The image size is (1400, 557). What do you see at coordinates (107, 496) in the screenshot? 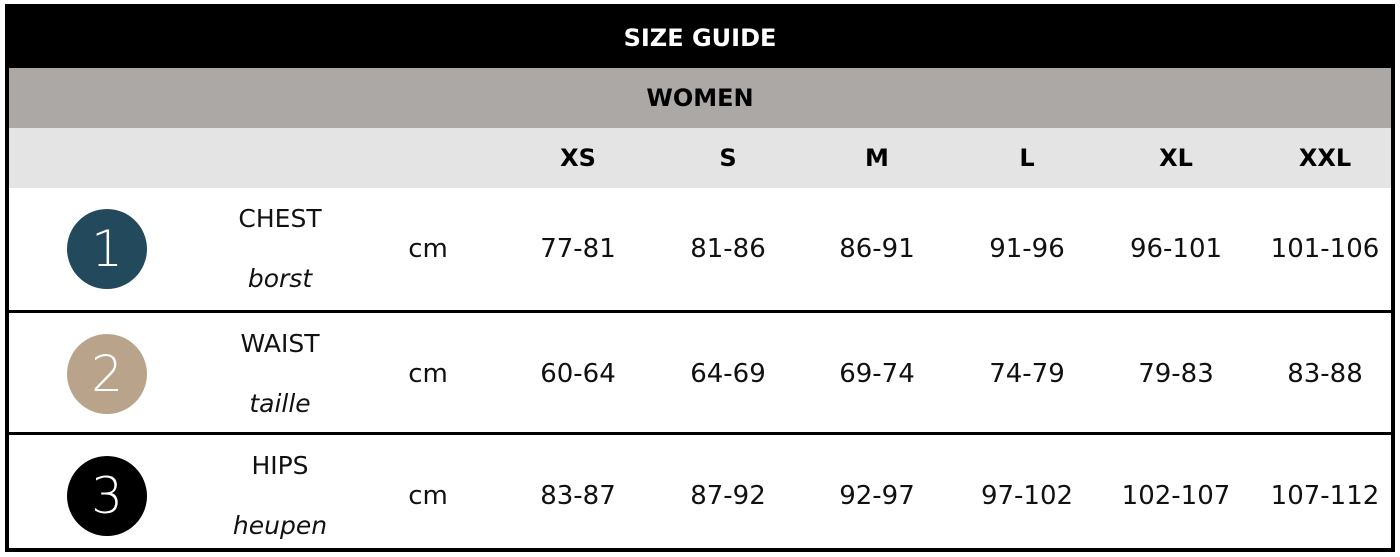
I see `number-circle-icon: 3` at bounding box center [107, 496].